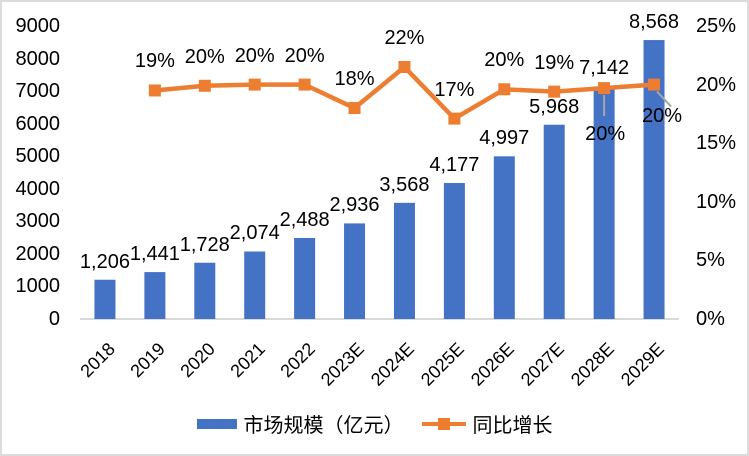  What do you see at coordinates (404, 260) in the screenshot?
I see `bar-2024E` at bounding box center [404, 260].